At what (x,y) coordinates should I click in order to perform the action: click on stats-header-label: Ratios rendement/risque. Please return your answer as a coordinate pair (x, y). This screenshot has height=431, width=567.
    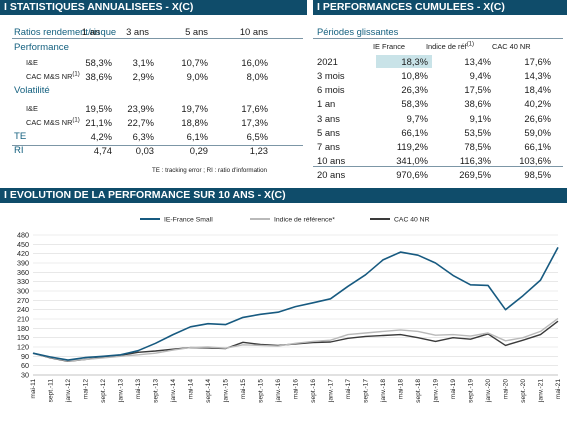
    Looking at the image, I should click on (65, 31).